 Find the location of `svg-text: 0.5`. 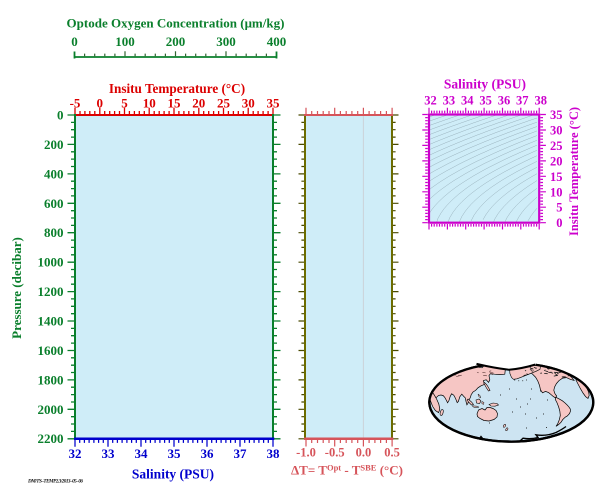

svg-text: 0.5 is located at coordinates (392, 453).